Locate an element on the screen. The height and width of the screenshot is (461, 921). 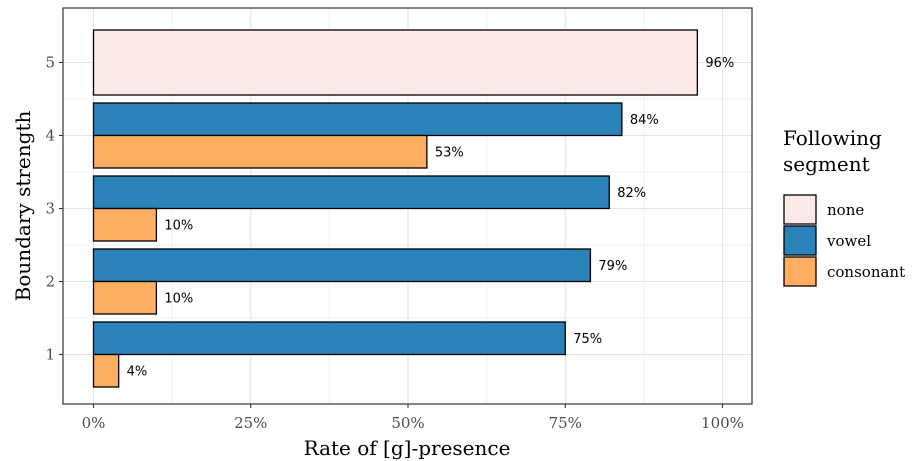
data-label-vowel-4: 84% is located at coordinates (644, 120).